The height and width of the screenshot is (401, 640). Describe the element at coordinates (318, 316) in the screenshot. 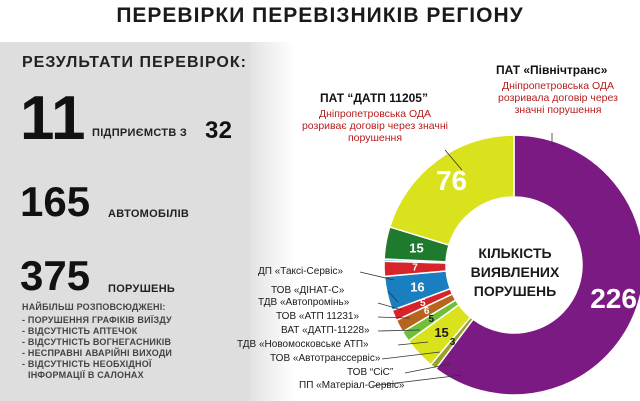

I see `legend-label: ТОВ «АТП 11231»` at that location.